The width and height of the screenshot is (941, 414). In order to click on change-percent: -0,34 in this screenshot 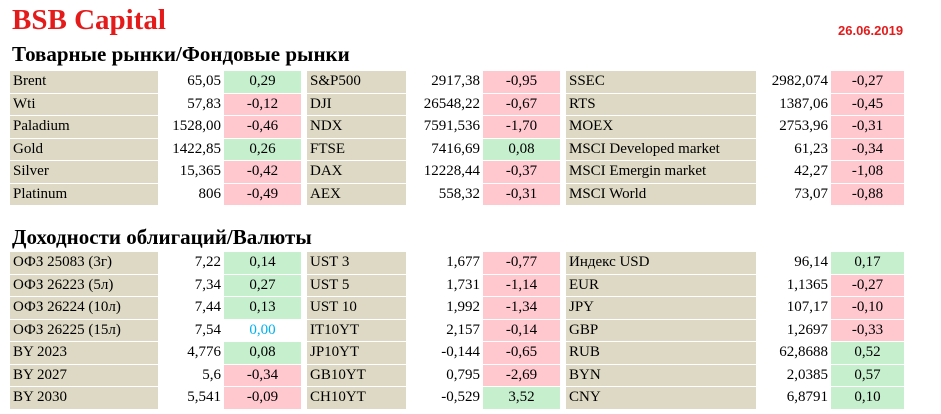, I will do `click(262, 375)`.